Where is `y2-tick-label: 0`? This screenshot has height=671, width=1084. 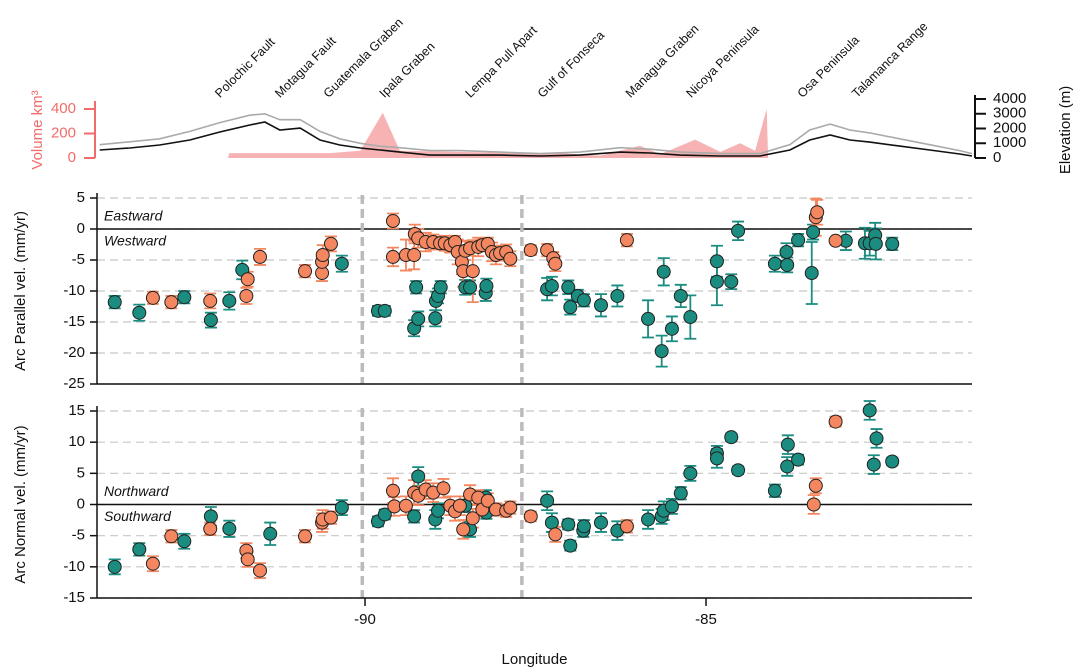
y2-tick-label: 0 is located at coordinates (997, 157).